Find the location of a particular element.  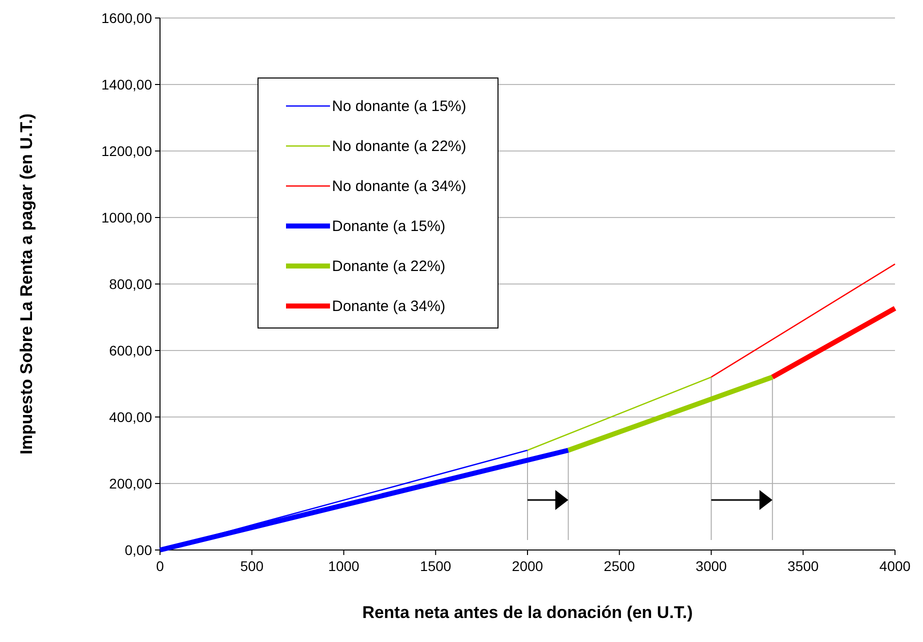

x-axis-title: Renta neta antes de la donación (en U.T.) is located at coordinates (527, 612).